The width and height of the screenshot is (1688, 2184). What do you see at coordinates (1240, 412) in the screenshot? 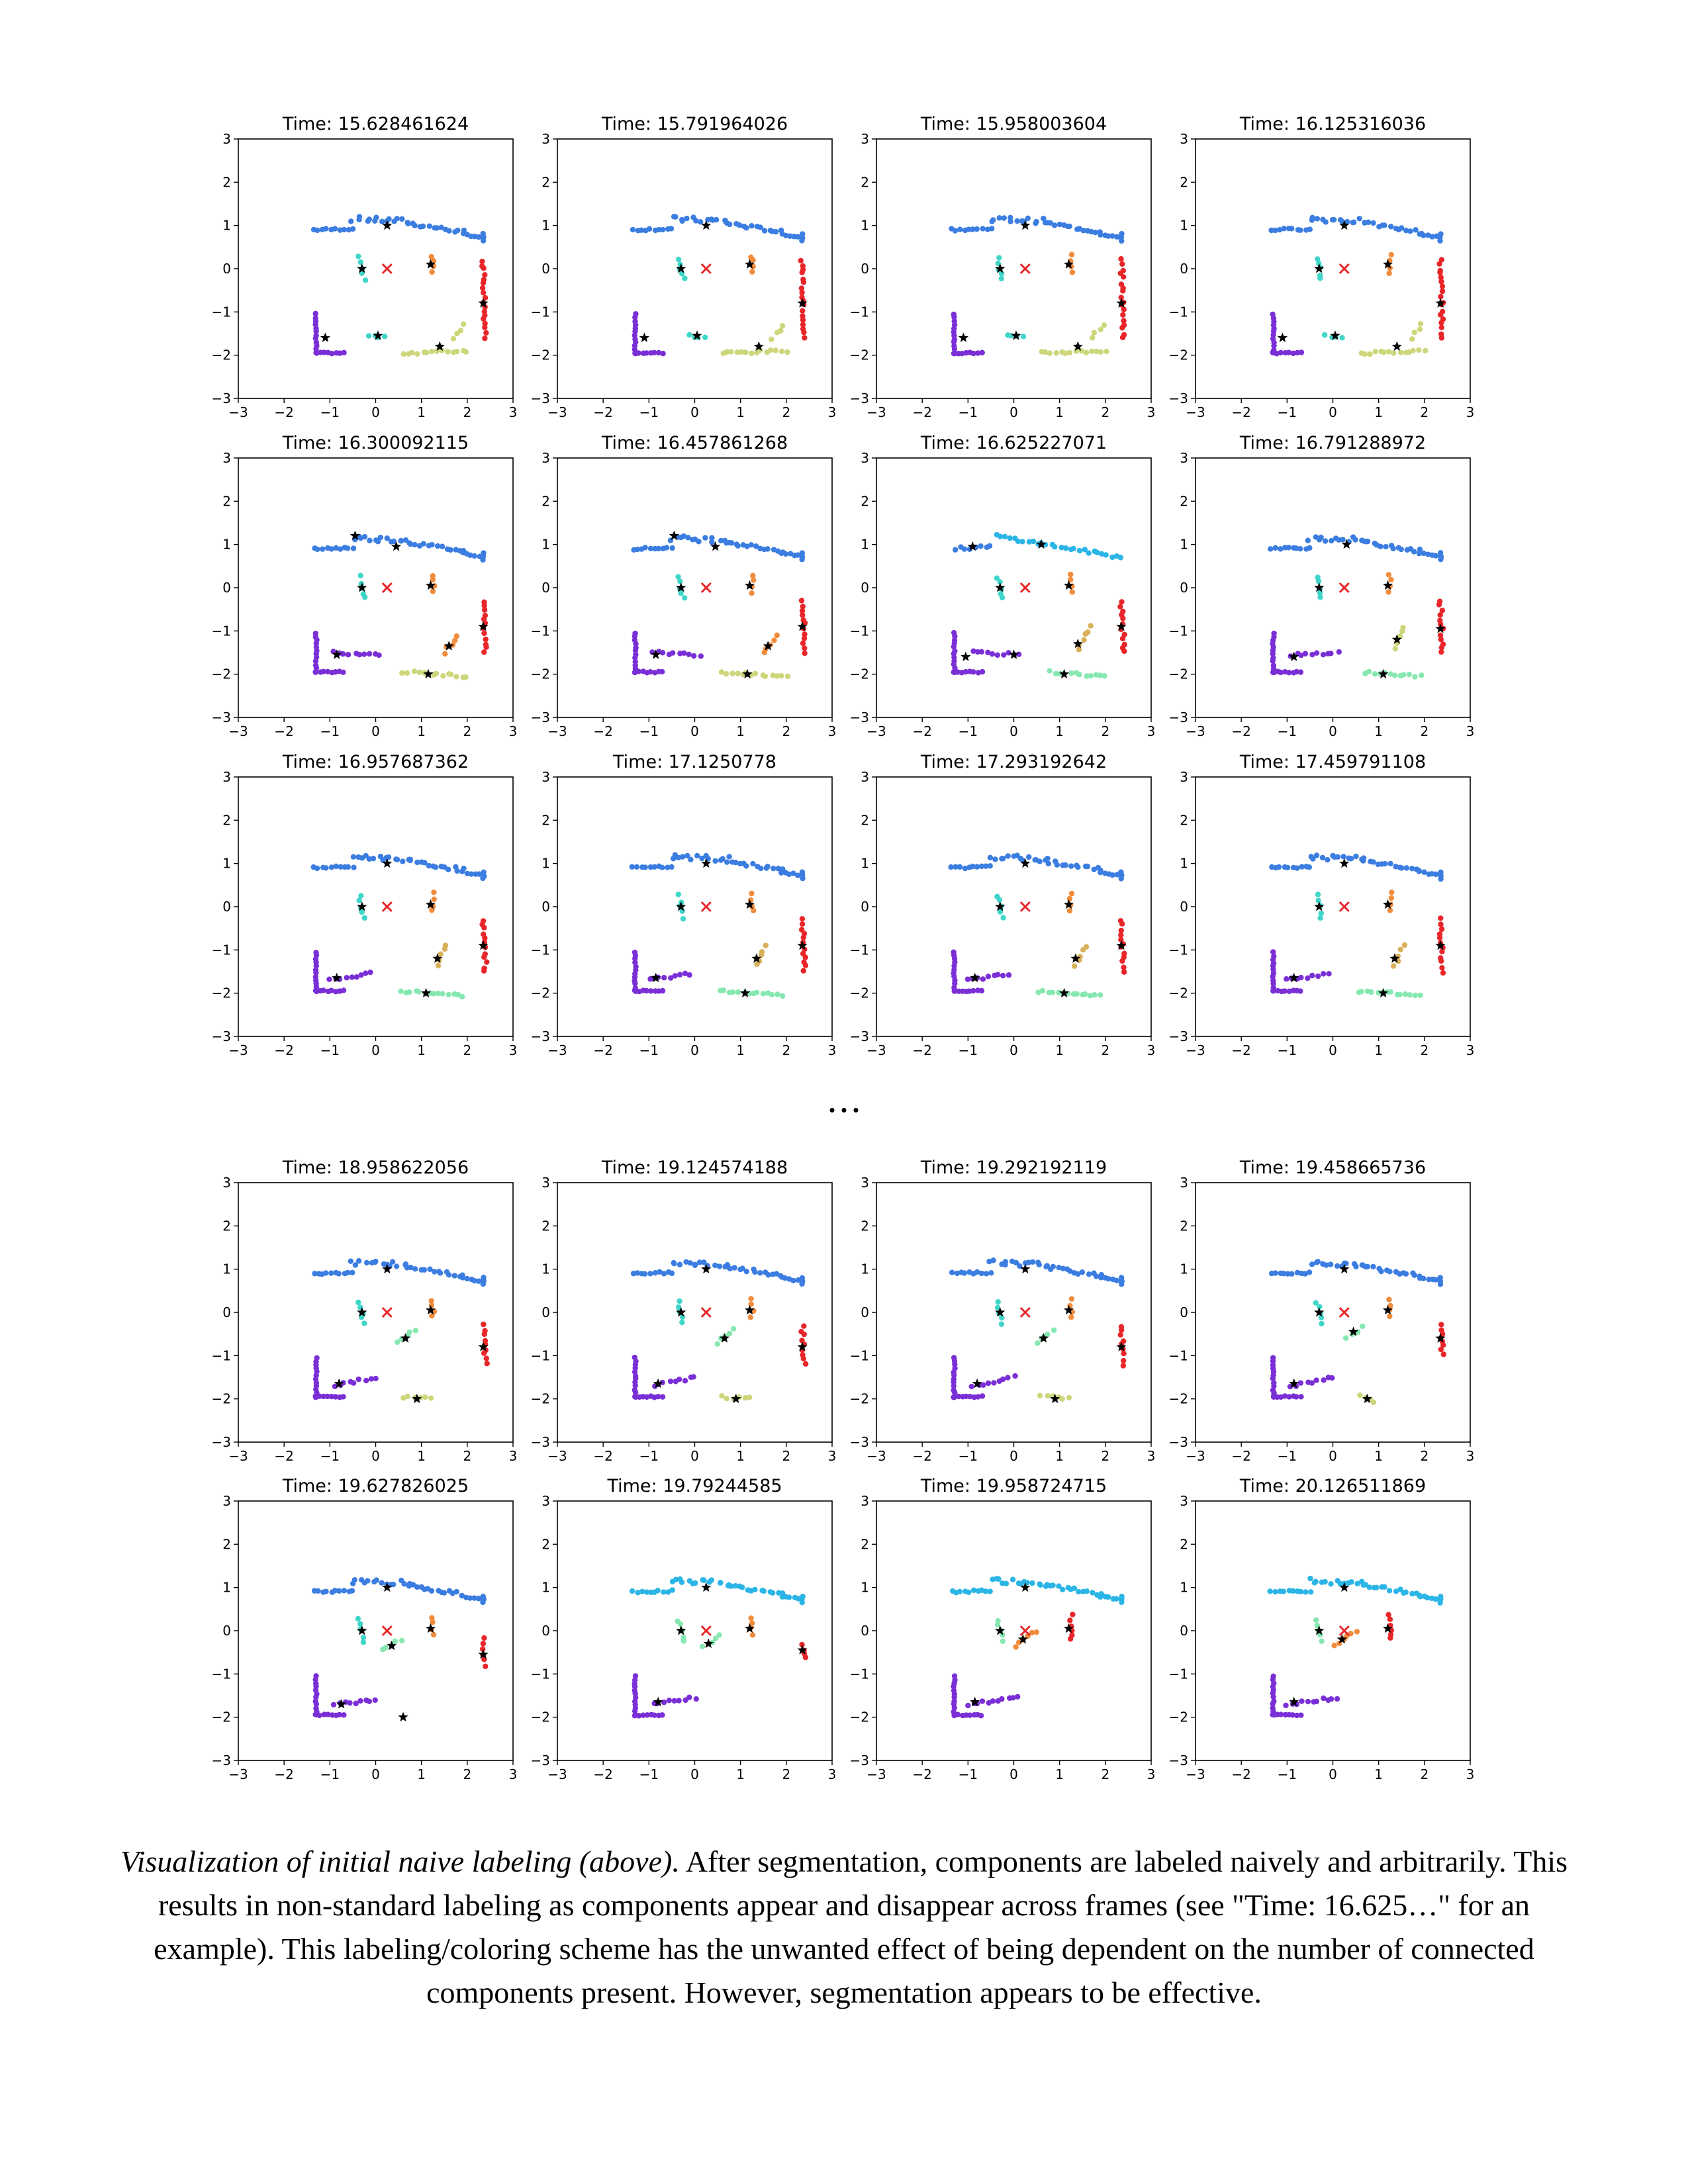
I see `x-tick-label: −2` at bounding box center [1240, 412].